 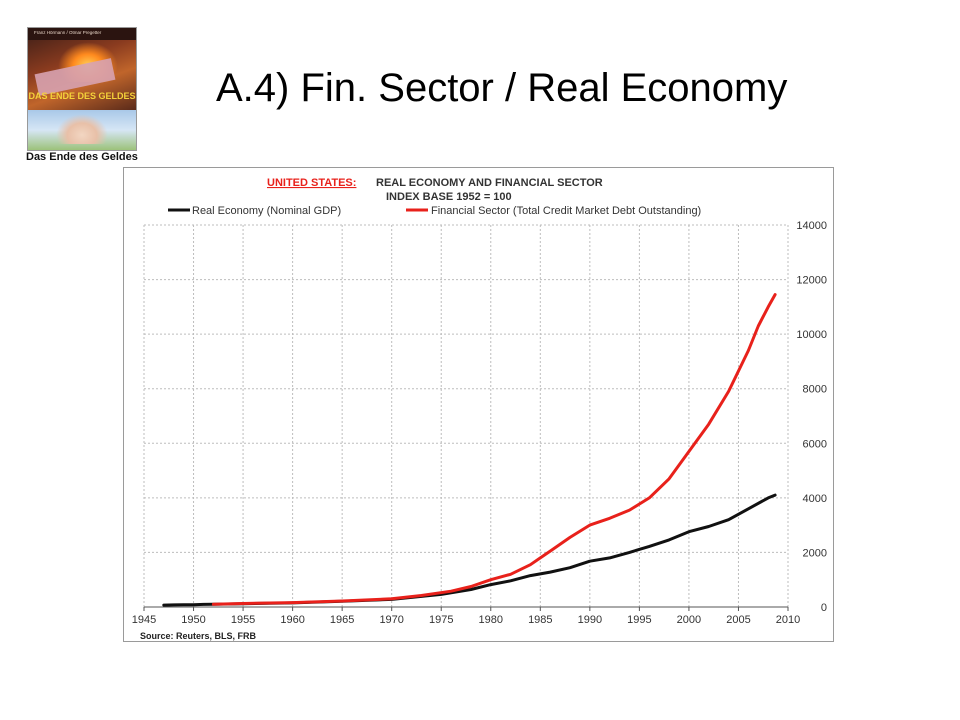 I want to click on x-tick-label: 1970, so click(x=391, y=620).